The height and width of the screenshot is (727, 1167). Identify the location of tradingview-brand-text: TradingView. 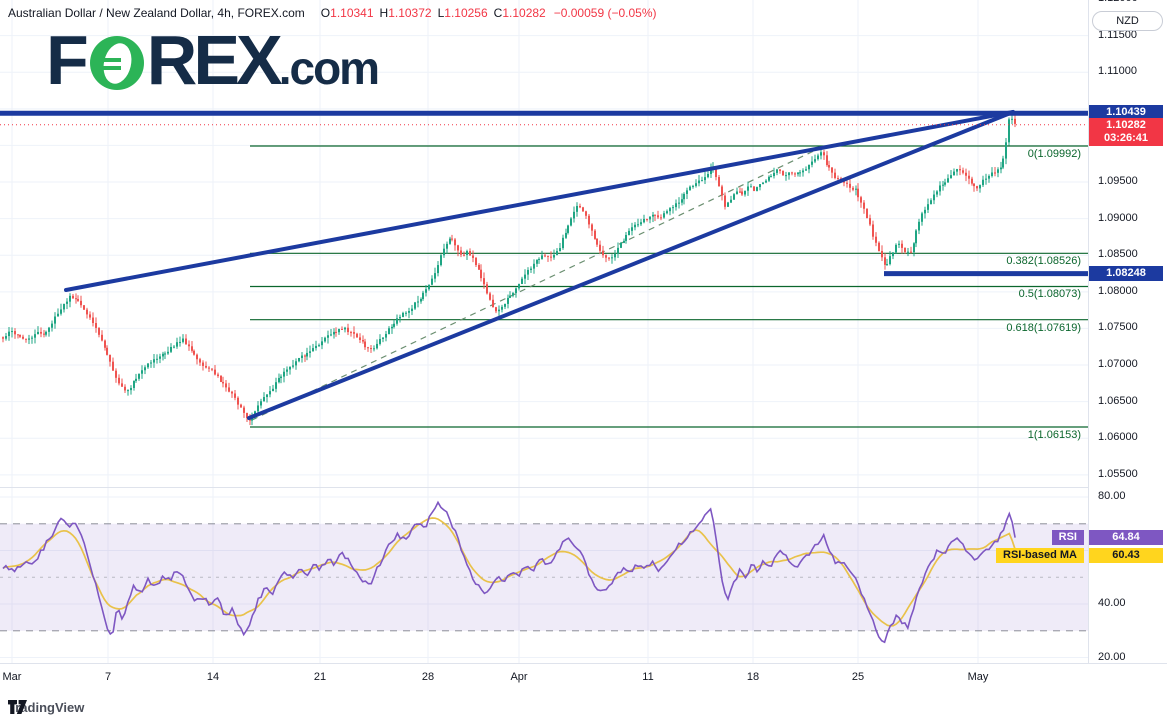
(46, 707).